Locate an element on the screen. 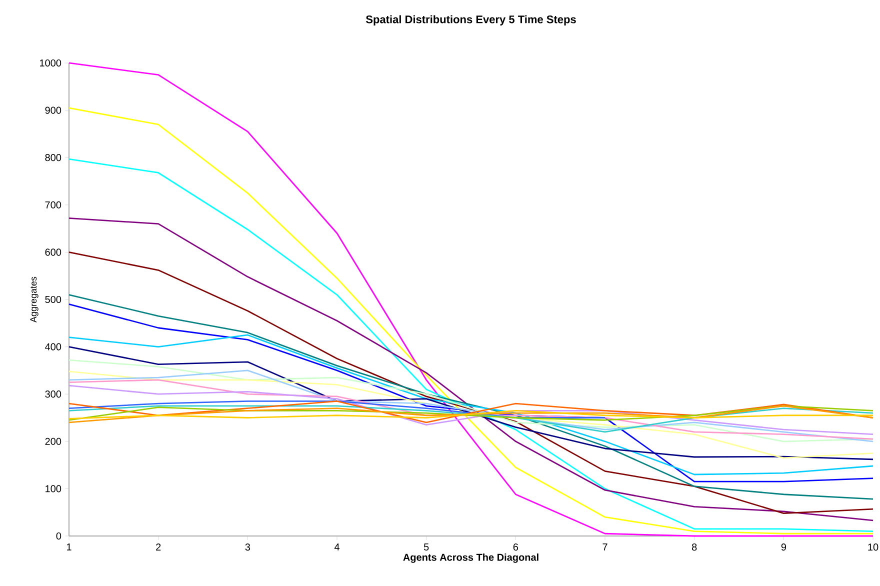 Image resolution: width=880 pixels, height=586 pixels. x-tick-label: 2 is located at coordinates (158, 547).